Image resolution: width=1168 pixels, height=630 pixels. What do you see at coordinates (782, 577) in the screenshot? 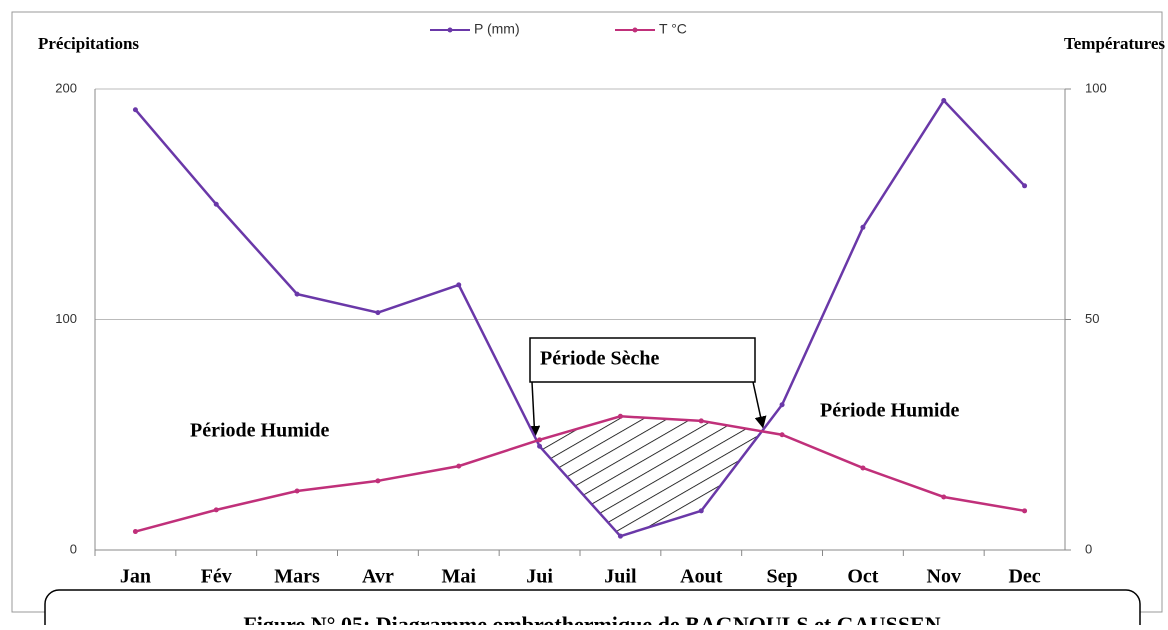
I see `x-tick-label: Sep` at bounding box center [782, 577].